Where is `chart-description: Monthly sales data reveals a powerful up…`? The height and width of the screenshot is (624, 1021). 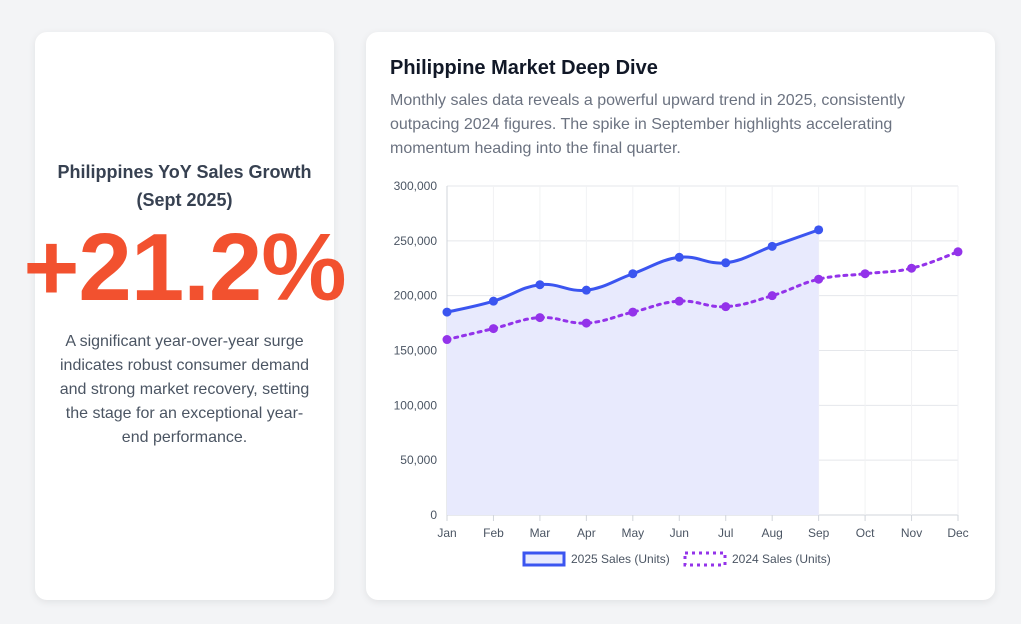
chart-description: Monthly sales data reveals a powerful up… is located at coordinates (647, 124).